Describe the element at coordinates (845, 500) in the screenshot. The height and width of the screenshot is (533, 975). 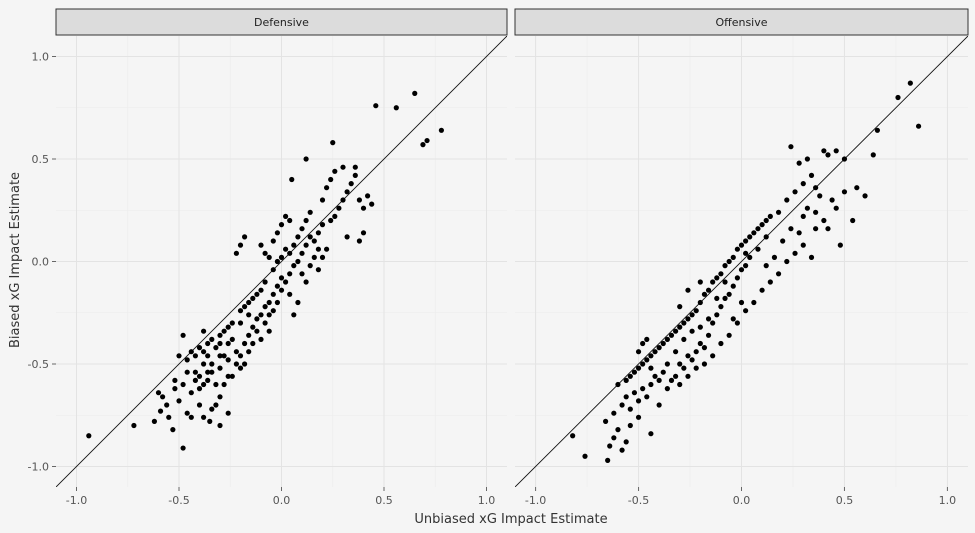
I see `x-tick-label: 0.5` at that location.